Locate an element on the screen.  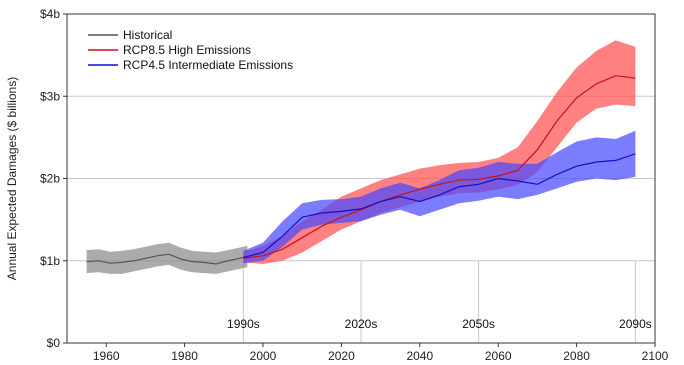
legend-label-historical: Historical is located at coordinates (147, 35).